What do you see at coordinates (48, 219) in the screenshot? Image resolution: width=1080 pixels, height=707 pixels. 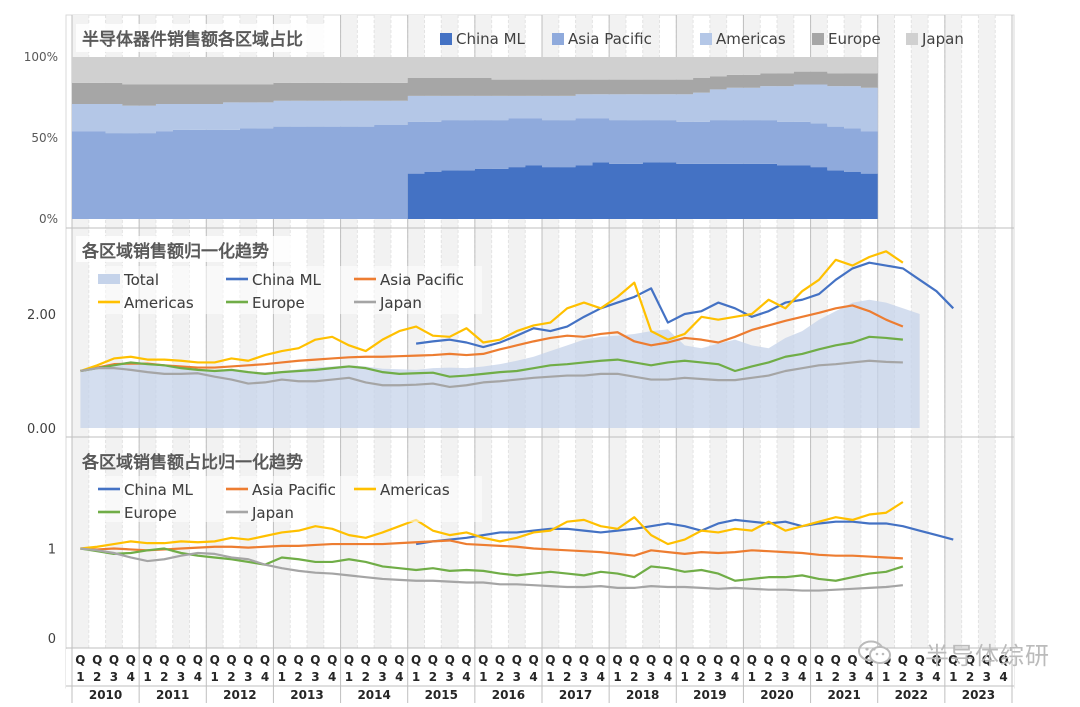 I see `y-tick-label: 0%` at bounding box center [48, 219].